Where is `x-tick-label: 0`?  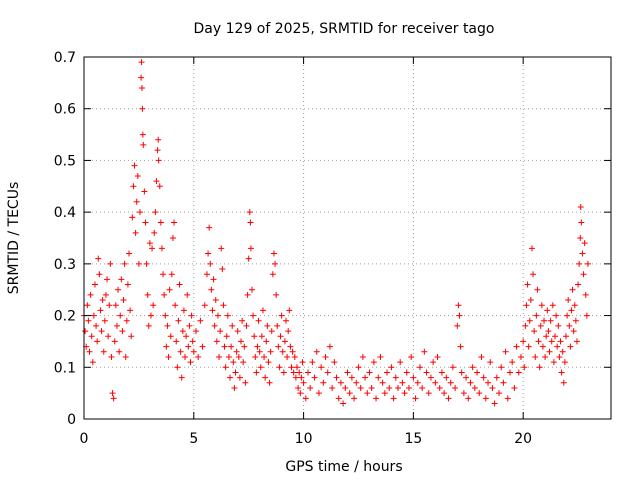 x-tick-label: 0 is located at coordinates (84, 439).